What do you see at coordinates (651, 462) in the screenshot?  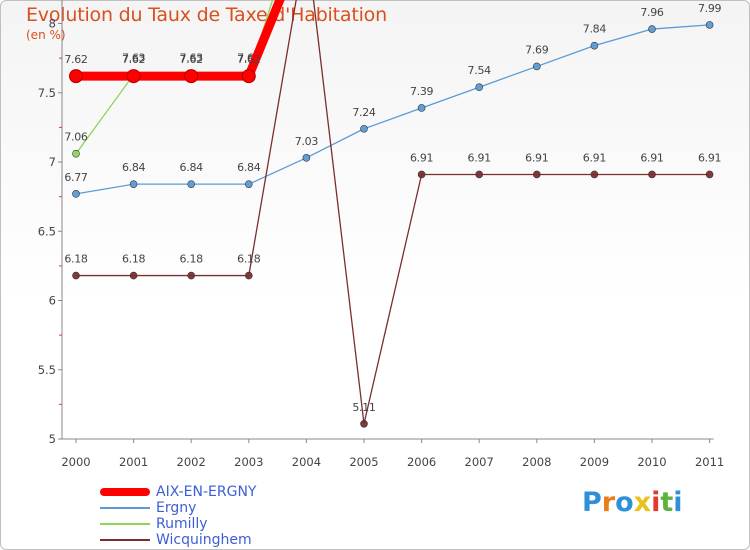 I see `x-tick-label: 2010` at bounding box center [651, 462].